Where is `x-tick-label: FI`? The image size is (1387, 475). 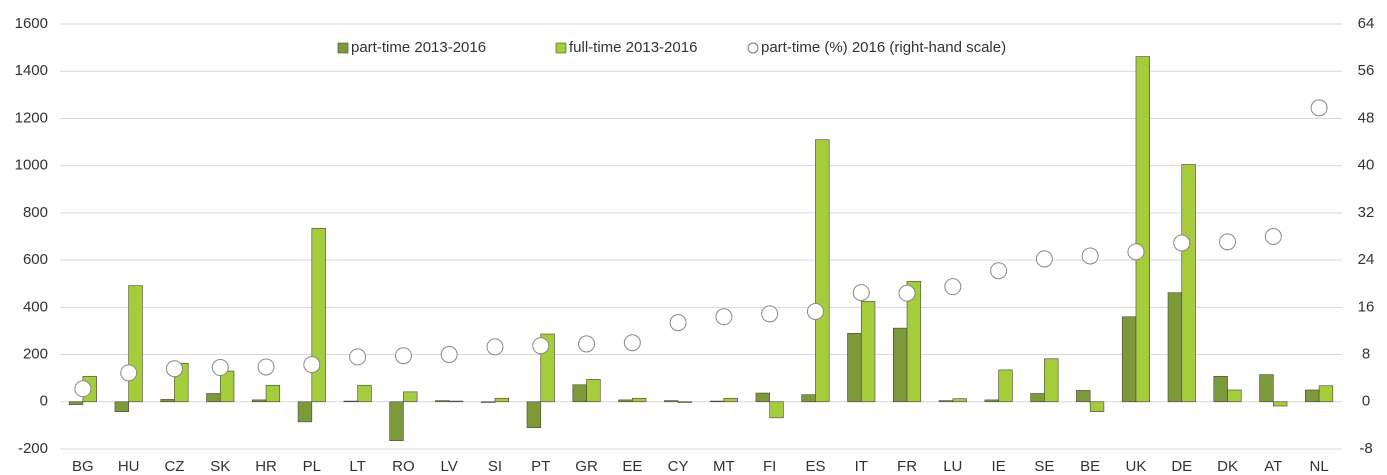 x-tick-label: FI is located at coordinates (769, 466).